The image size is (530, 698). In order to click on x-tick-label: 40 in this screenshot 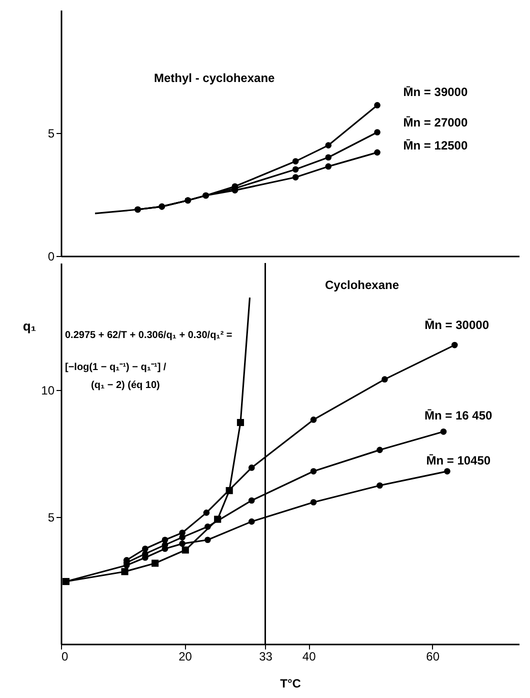, I will do `click(309, 657)`.